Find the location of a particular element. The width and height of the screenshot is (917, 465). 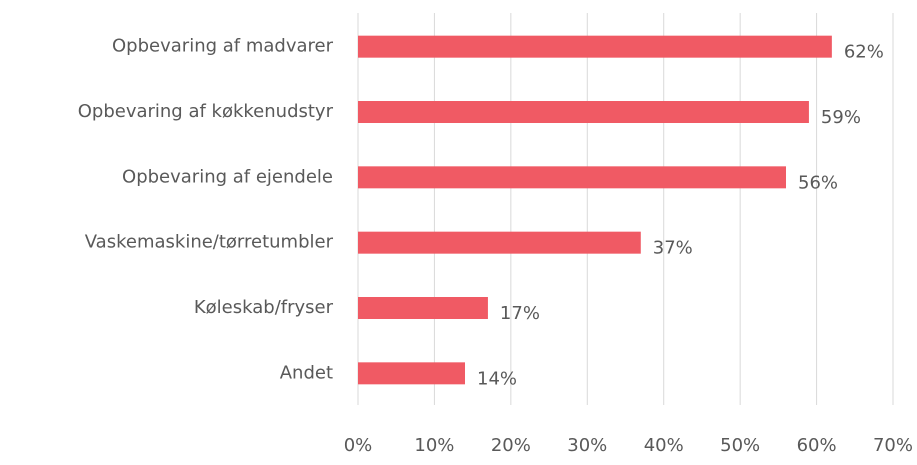

x-tick-label: 10% is located at coordinates (434, 445).